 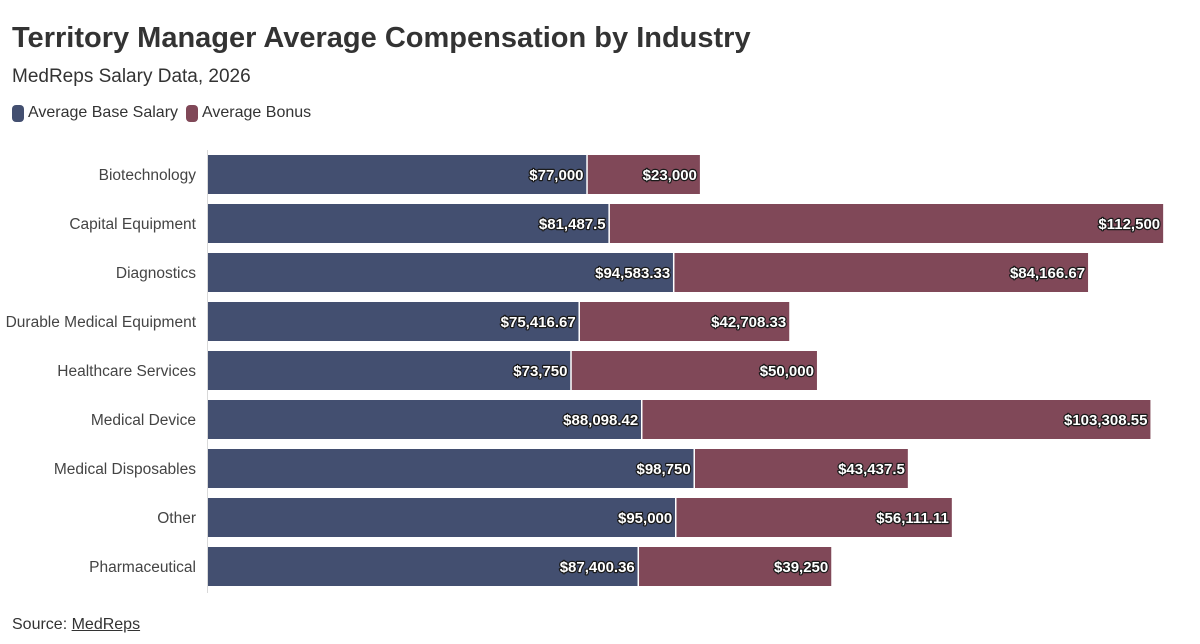 What do you see at coordinates (132, 224) in the screenshot?
I see `category-label-capital-equipment: Capital Equipment` at bounding box center [132, 224].